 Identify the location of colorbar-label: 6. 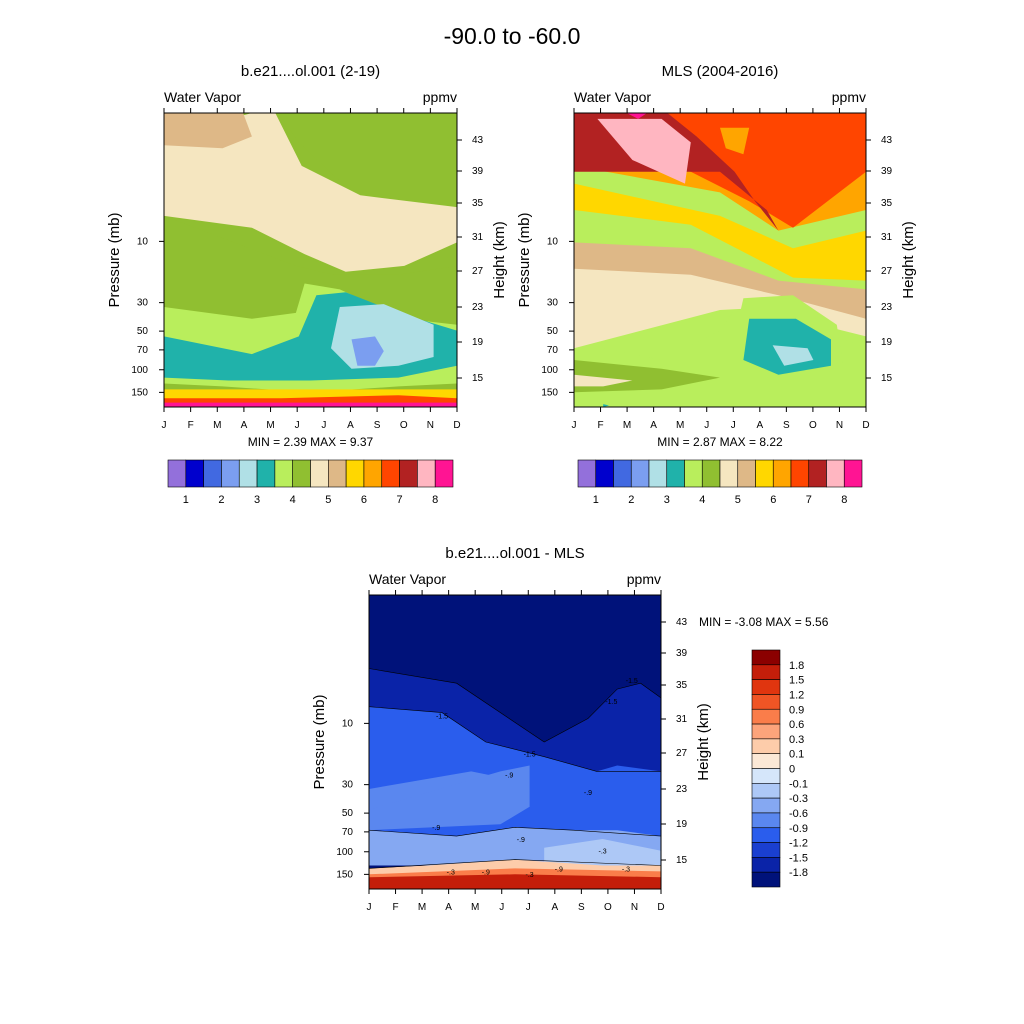
(364, 500).